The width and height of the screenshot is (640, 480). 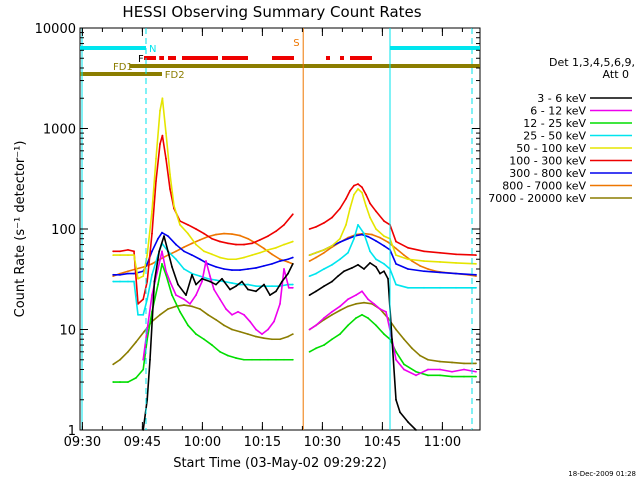 What do you see at coordinates (280, 61) in the screenshot?
I see `annotation-layer` at bounding box center [280, 61].